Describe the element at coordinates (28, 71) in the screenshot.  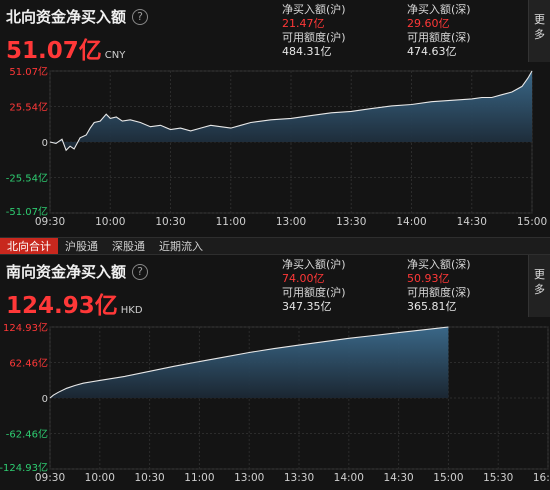
I see `y-tick-label: 51.07亿` at that location.